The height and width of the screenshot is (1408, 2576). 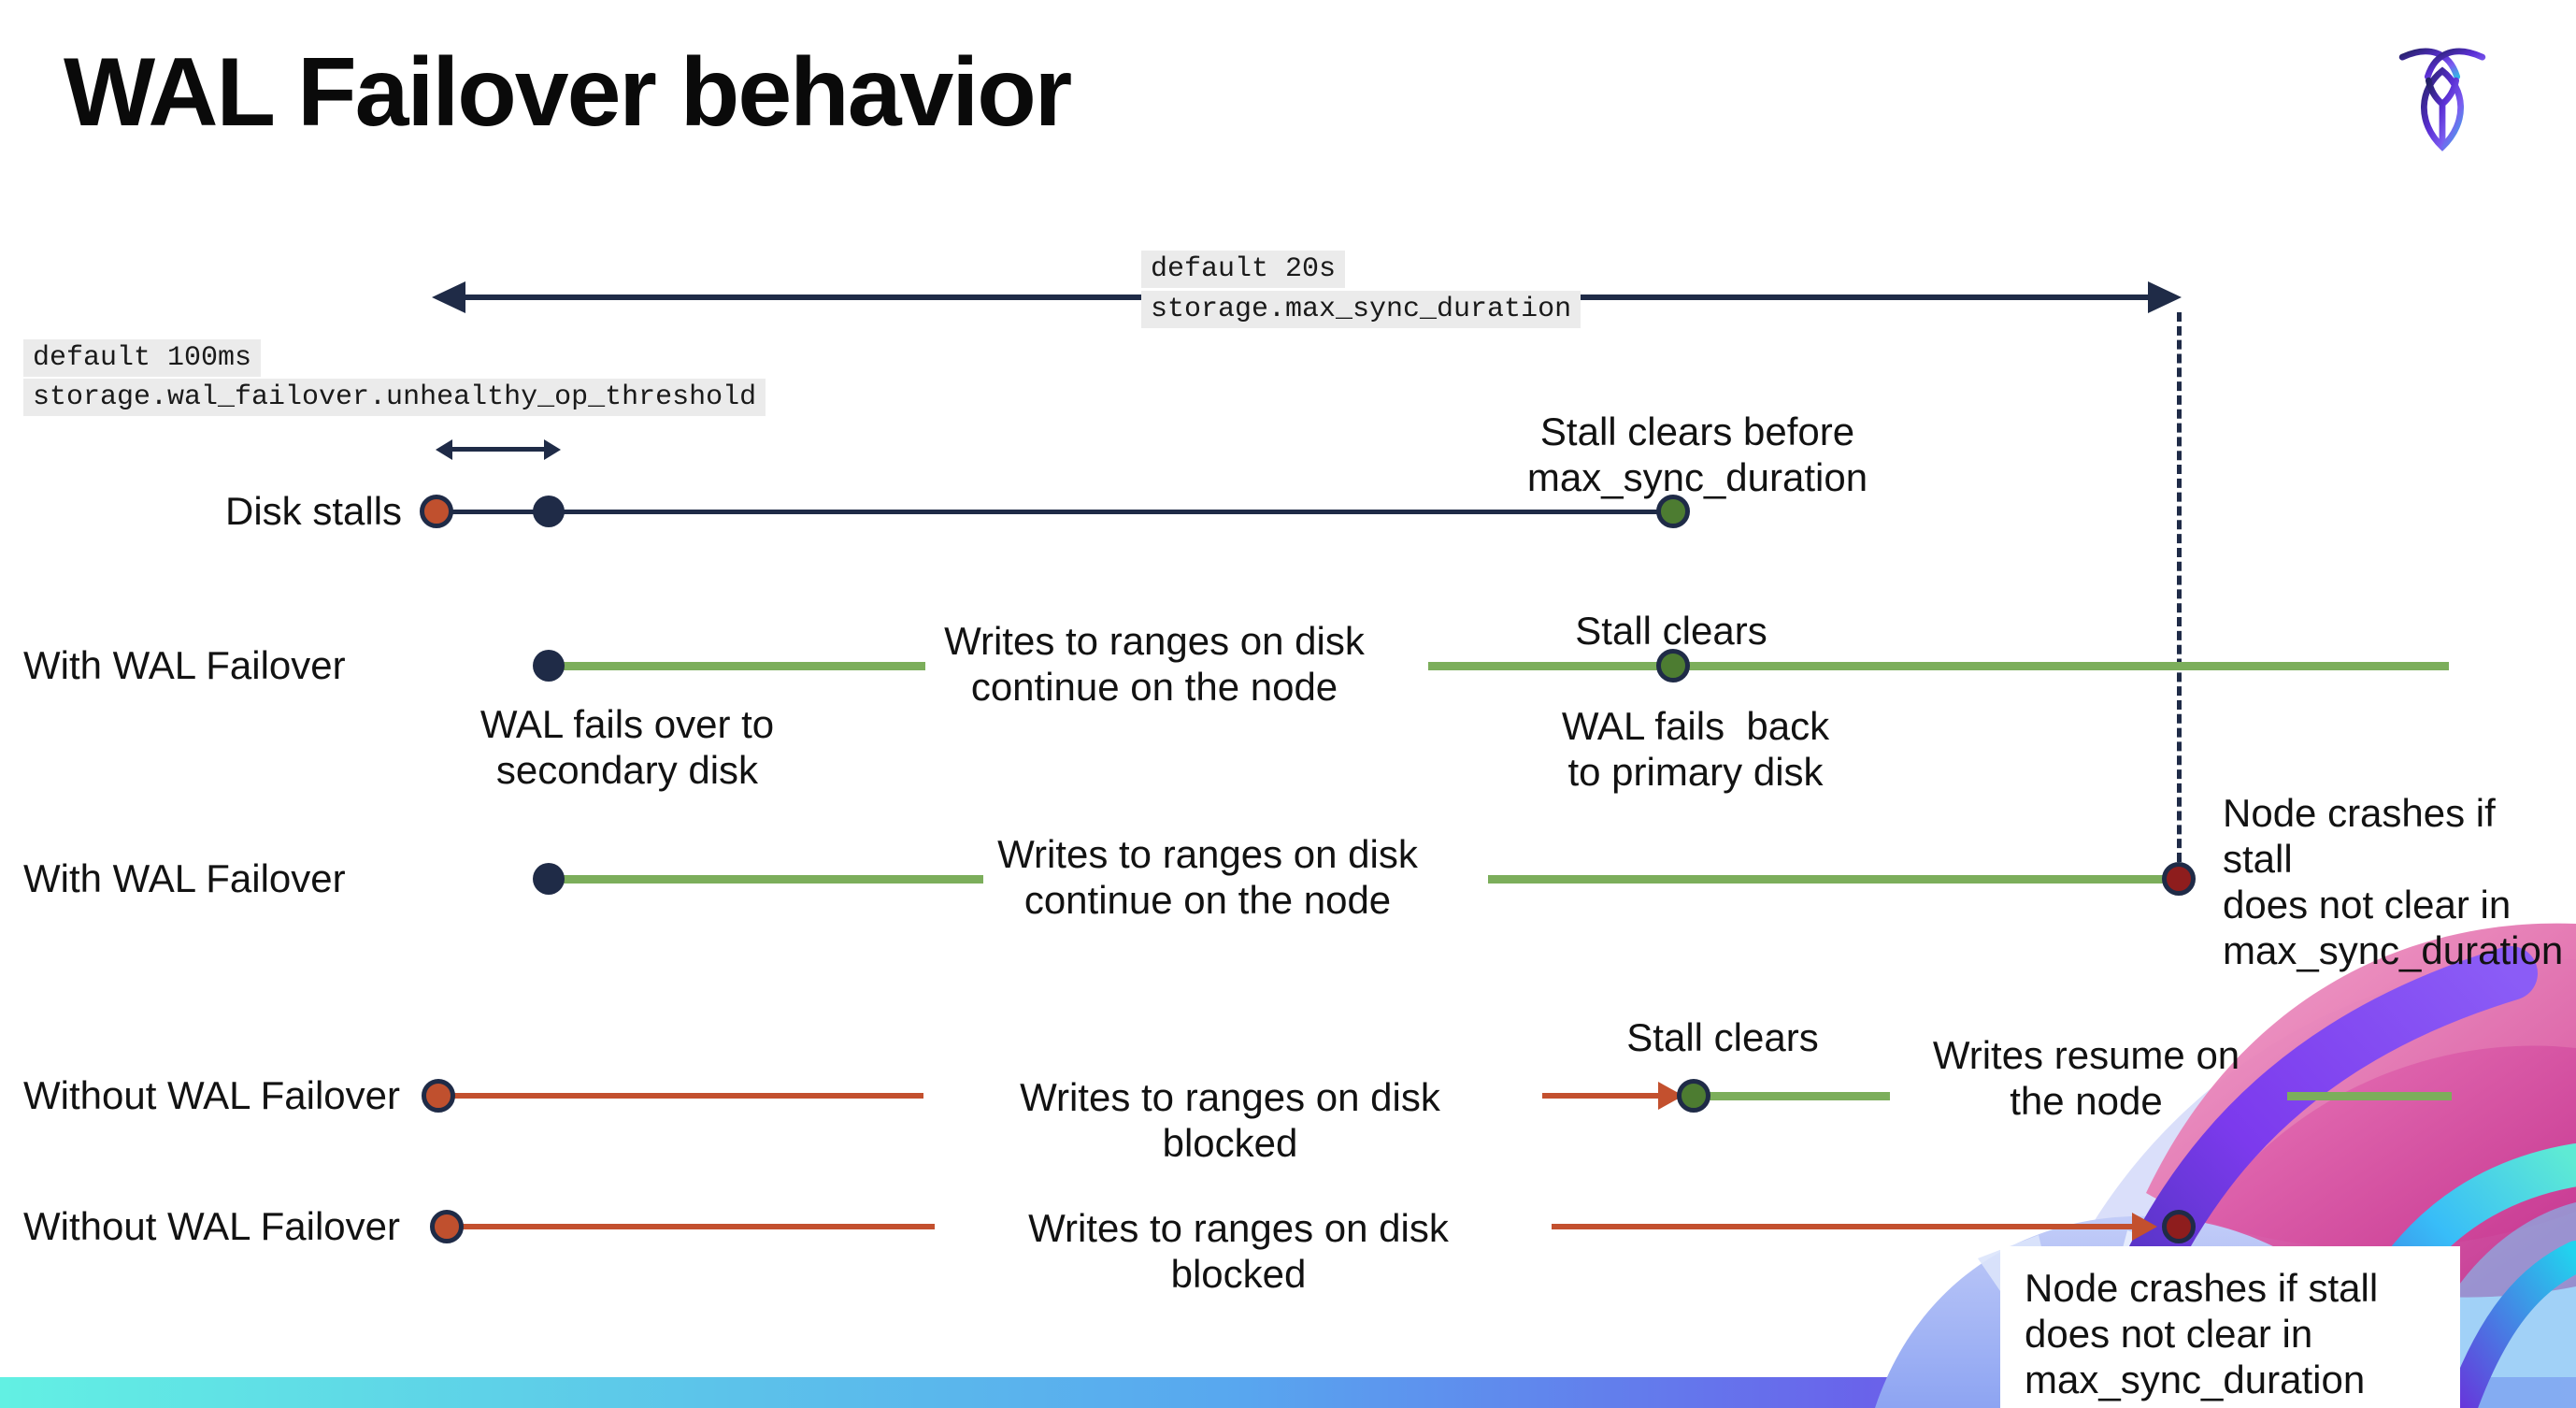 I want to click on node-crash-dot-row4, so click(x=2179, y=1226).